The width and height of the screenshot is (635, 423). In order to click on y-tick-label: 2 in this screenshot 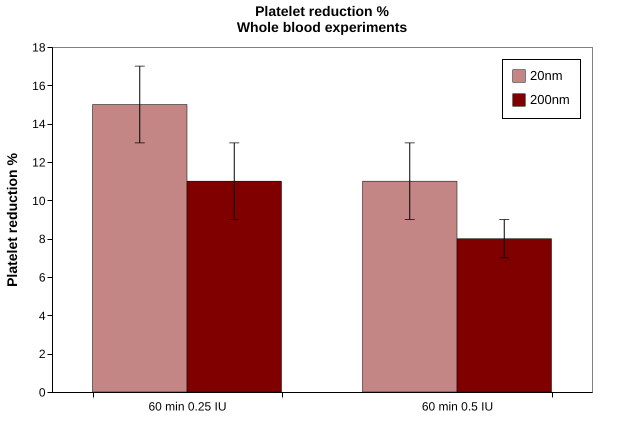, I will do `click(42, 354)`.